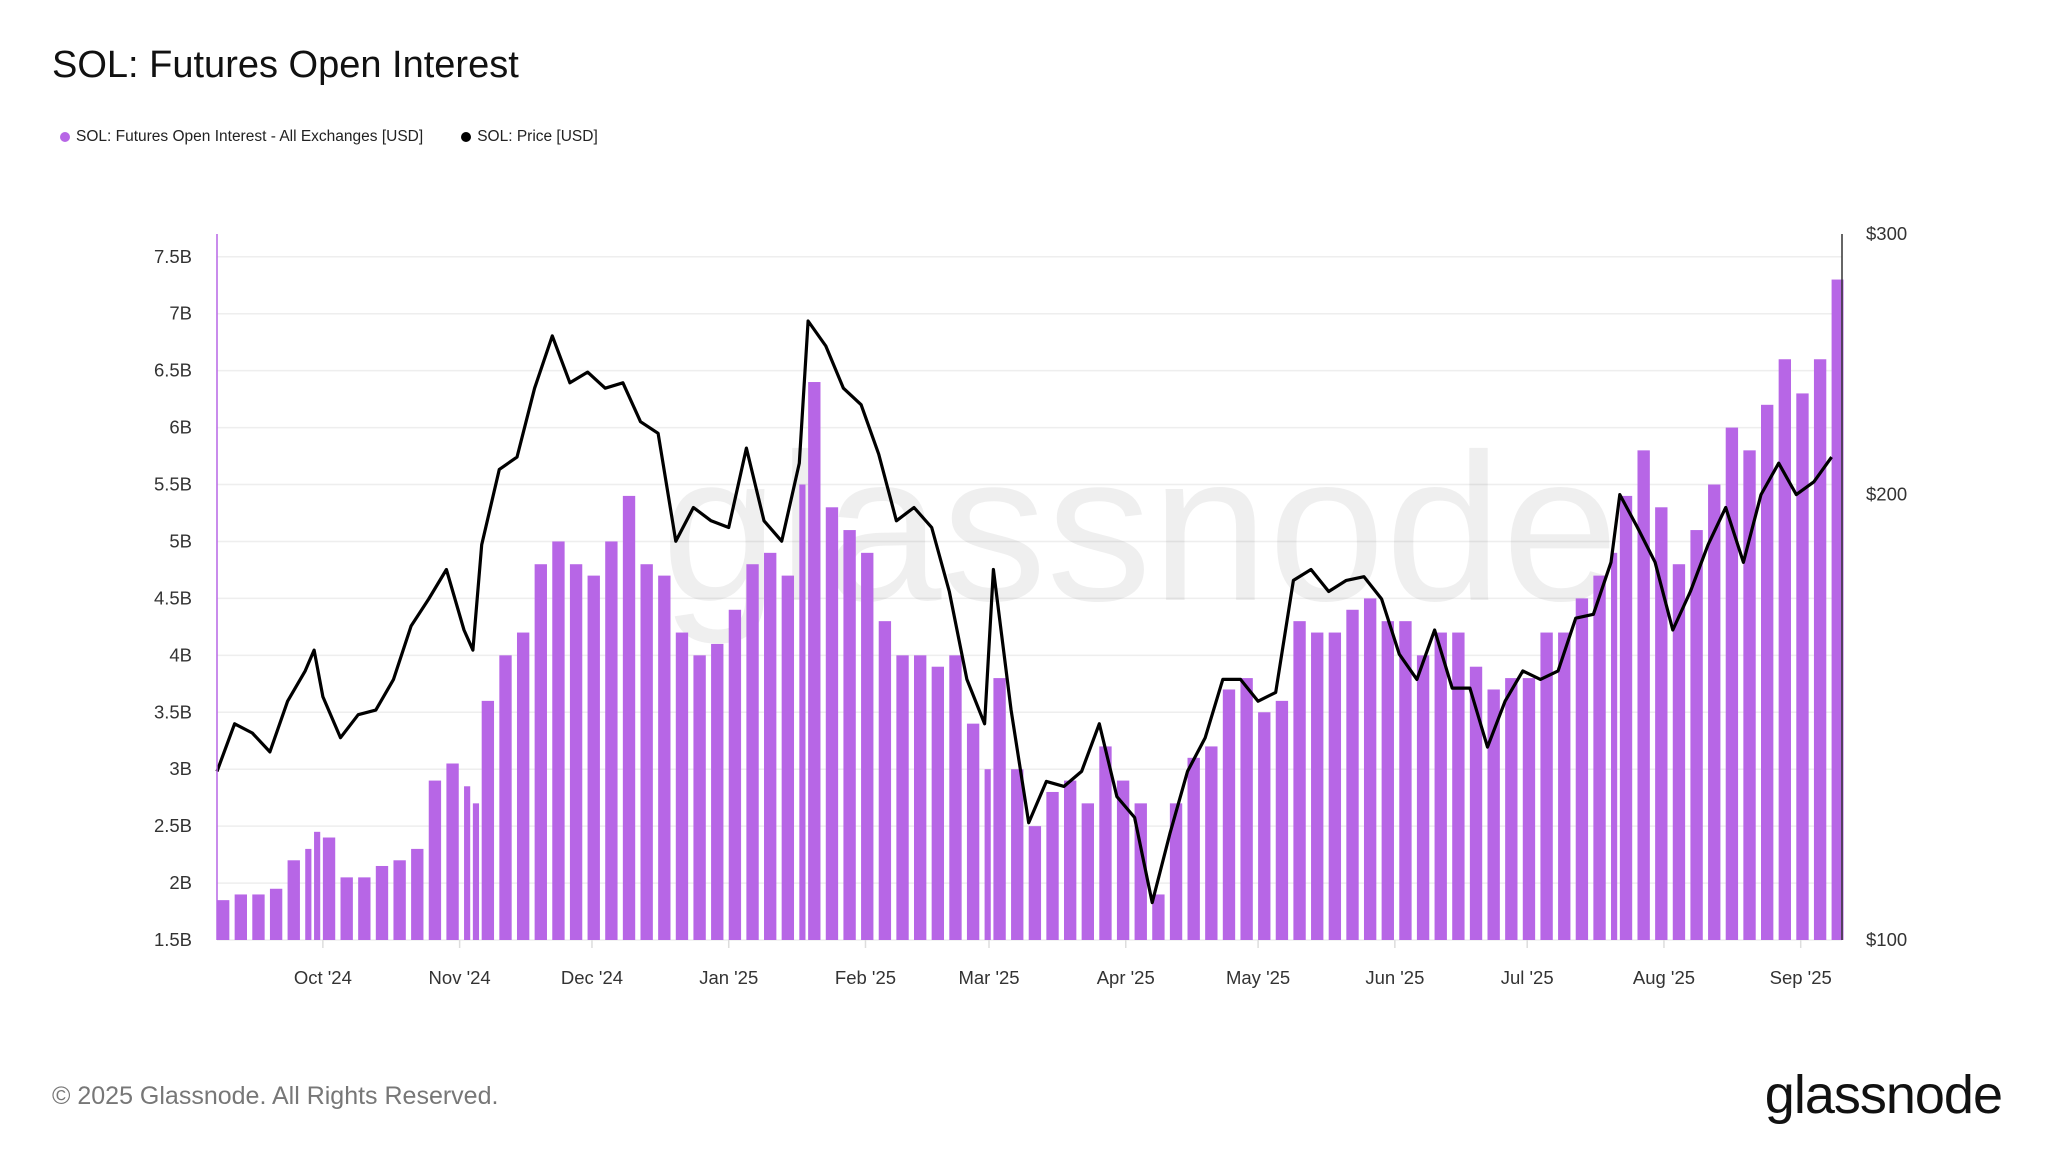 Image resolution: width=2048 pixels, height=1152 pixels. Describe the element at coordinates (180, 427) in the screenshot. I see `y-left-tick-label: 6B` at that location.